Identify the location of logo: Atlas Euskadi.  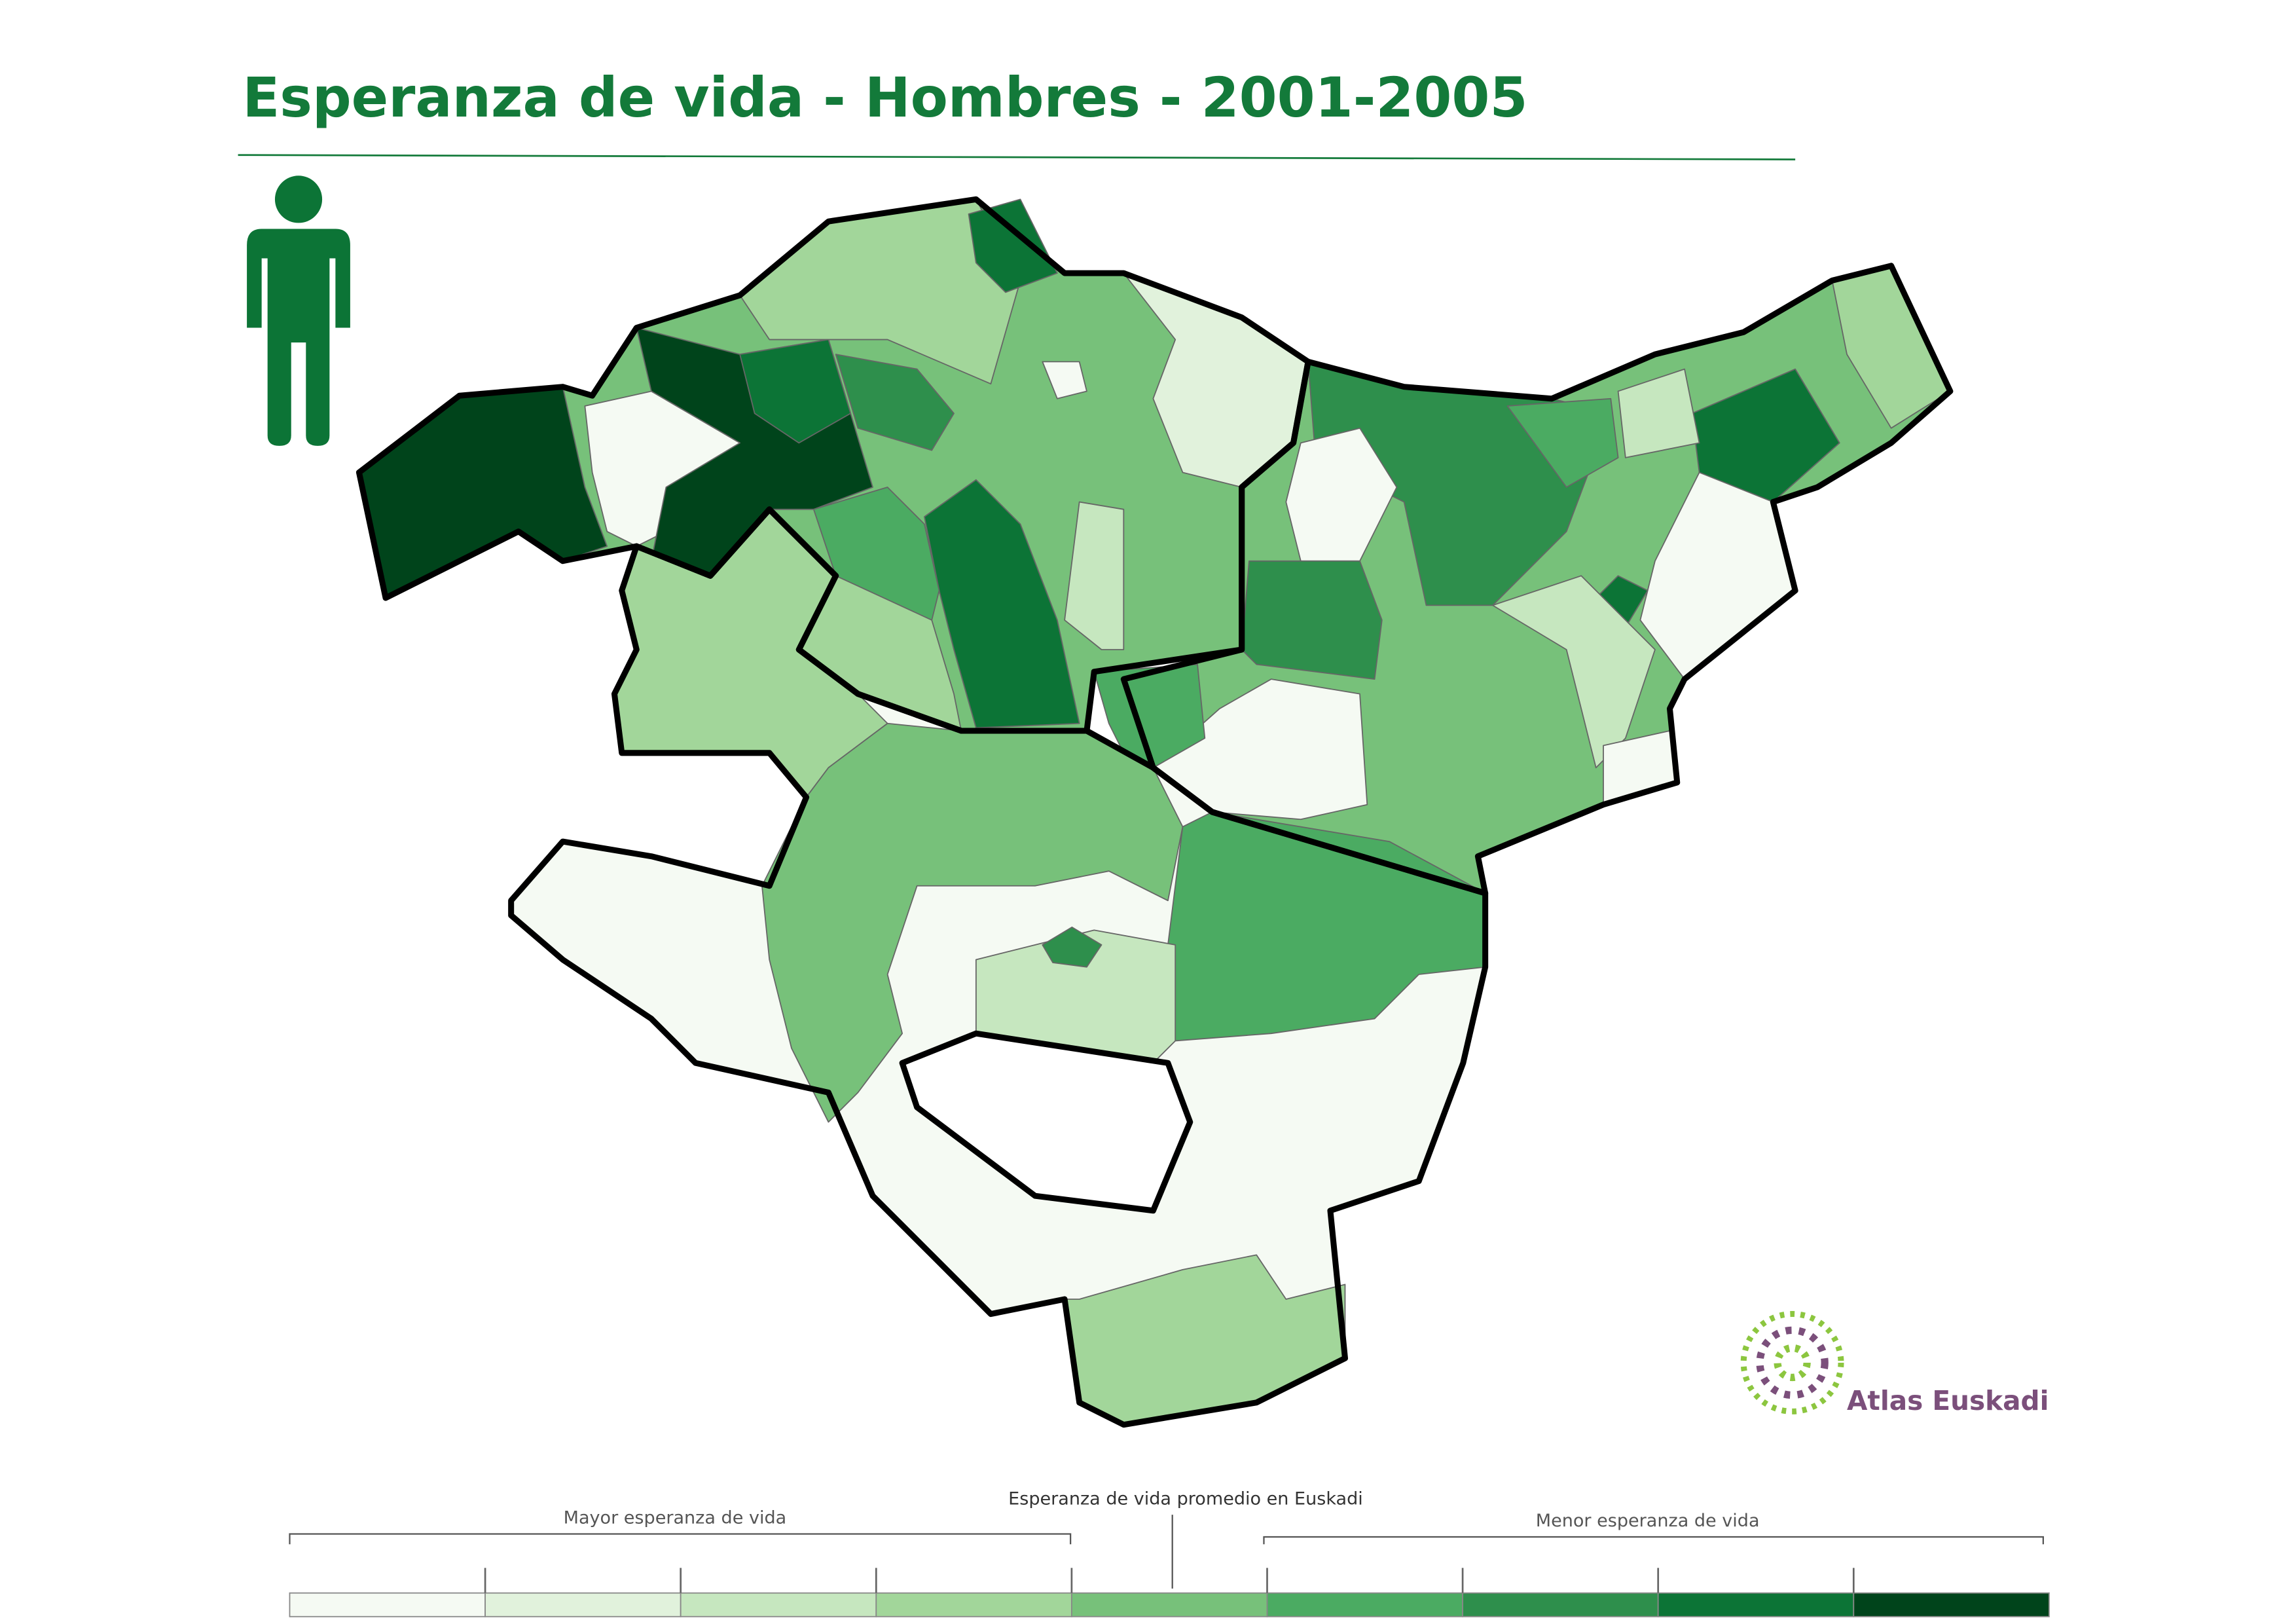
(1894, 1363).